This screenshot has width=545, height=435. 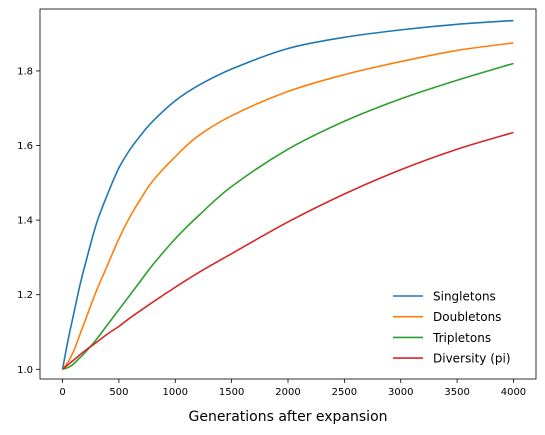 I want to click on x-tick-label: 500, so click(x=118, y=392).